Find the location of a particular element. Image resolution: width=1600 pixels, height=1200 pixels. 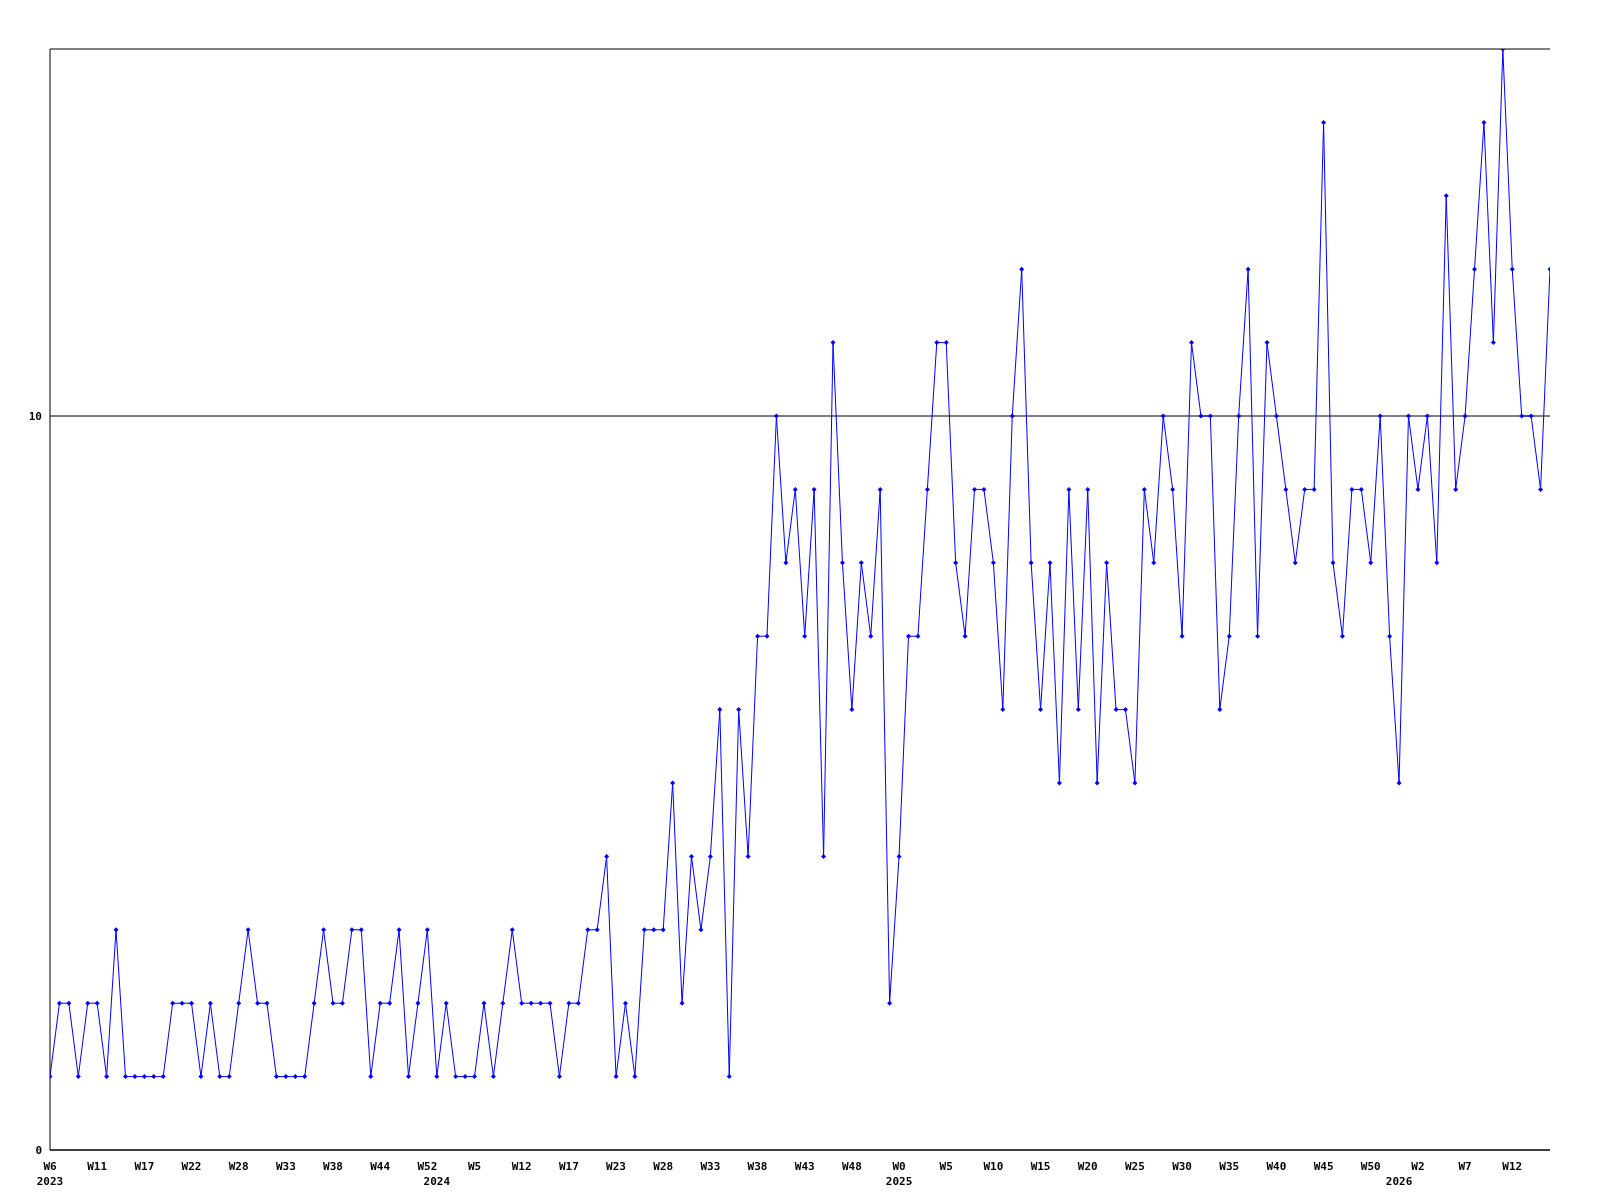

x-tick-label: W7 is located at coordinates (1465, 1166).